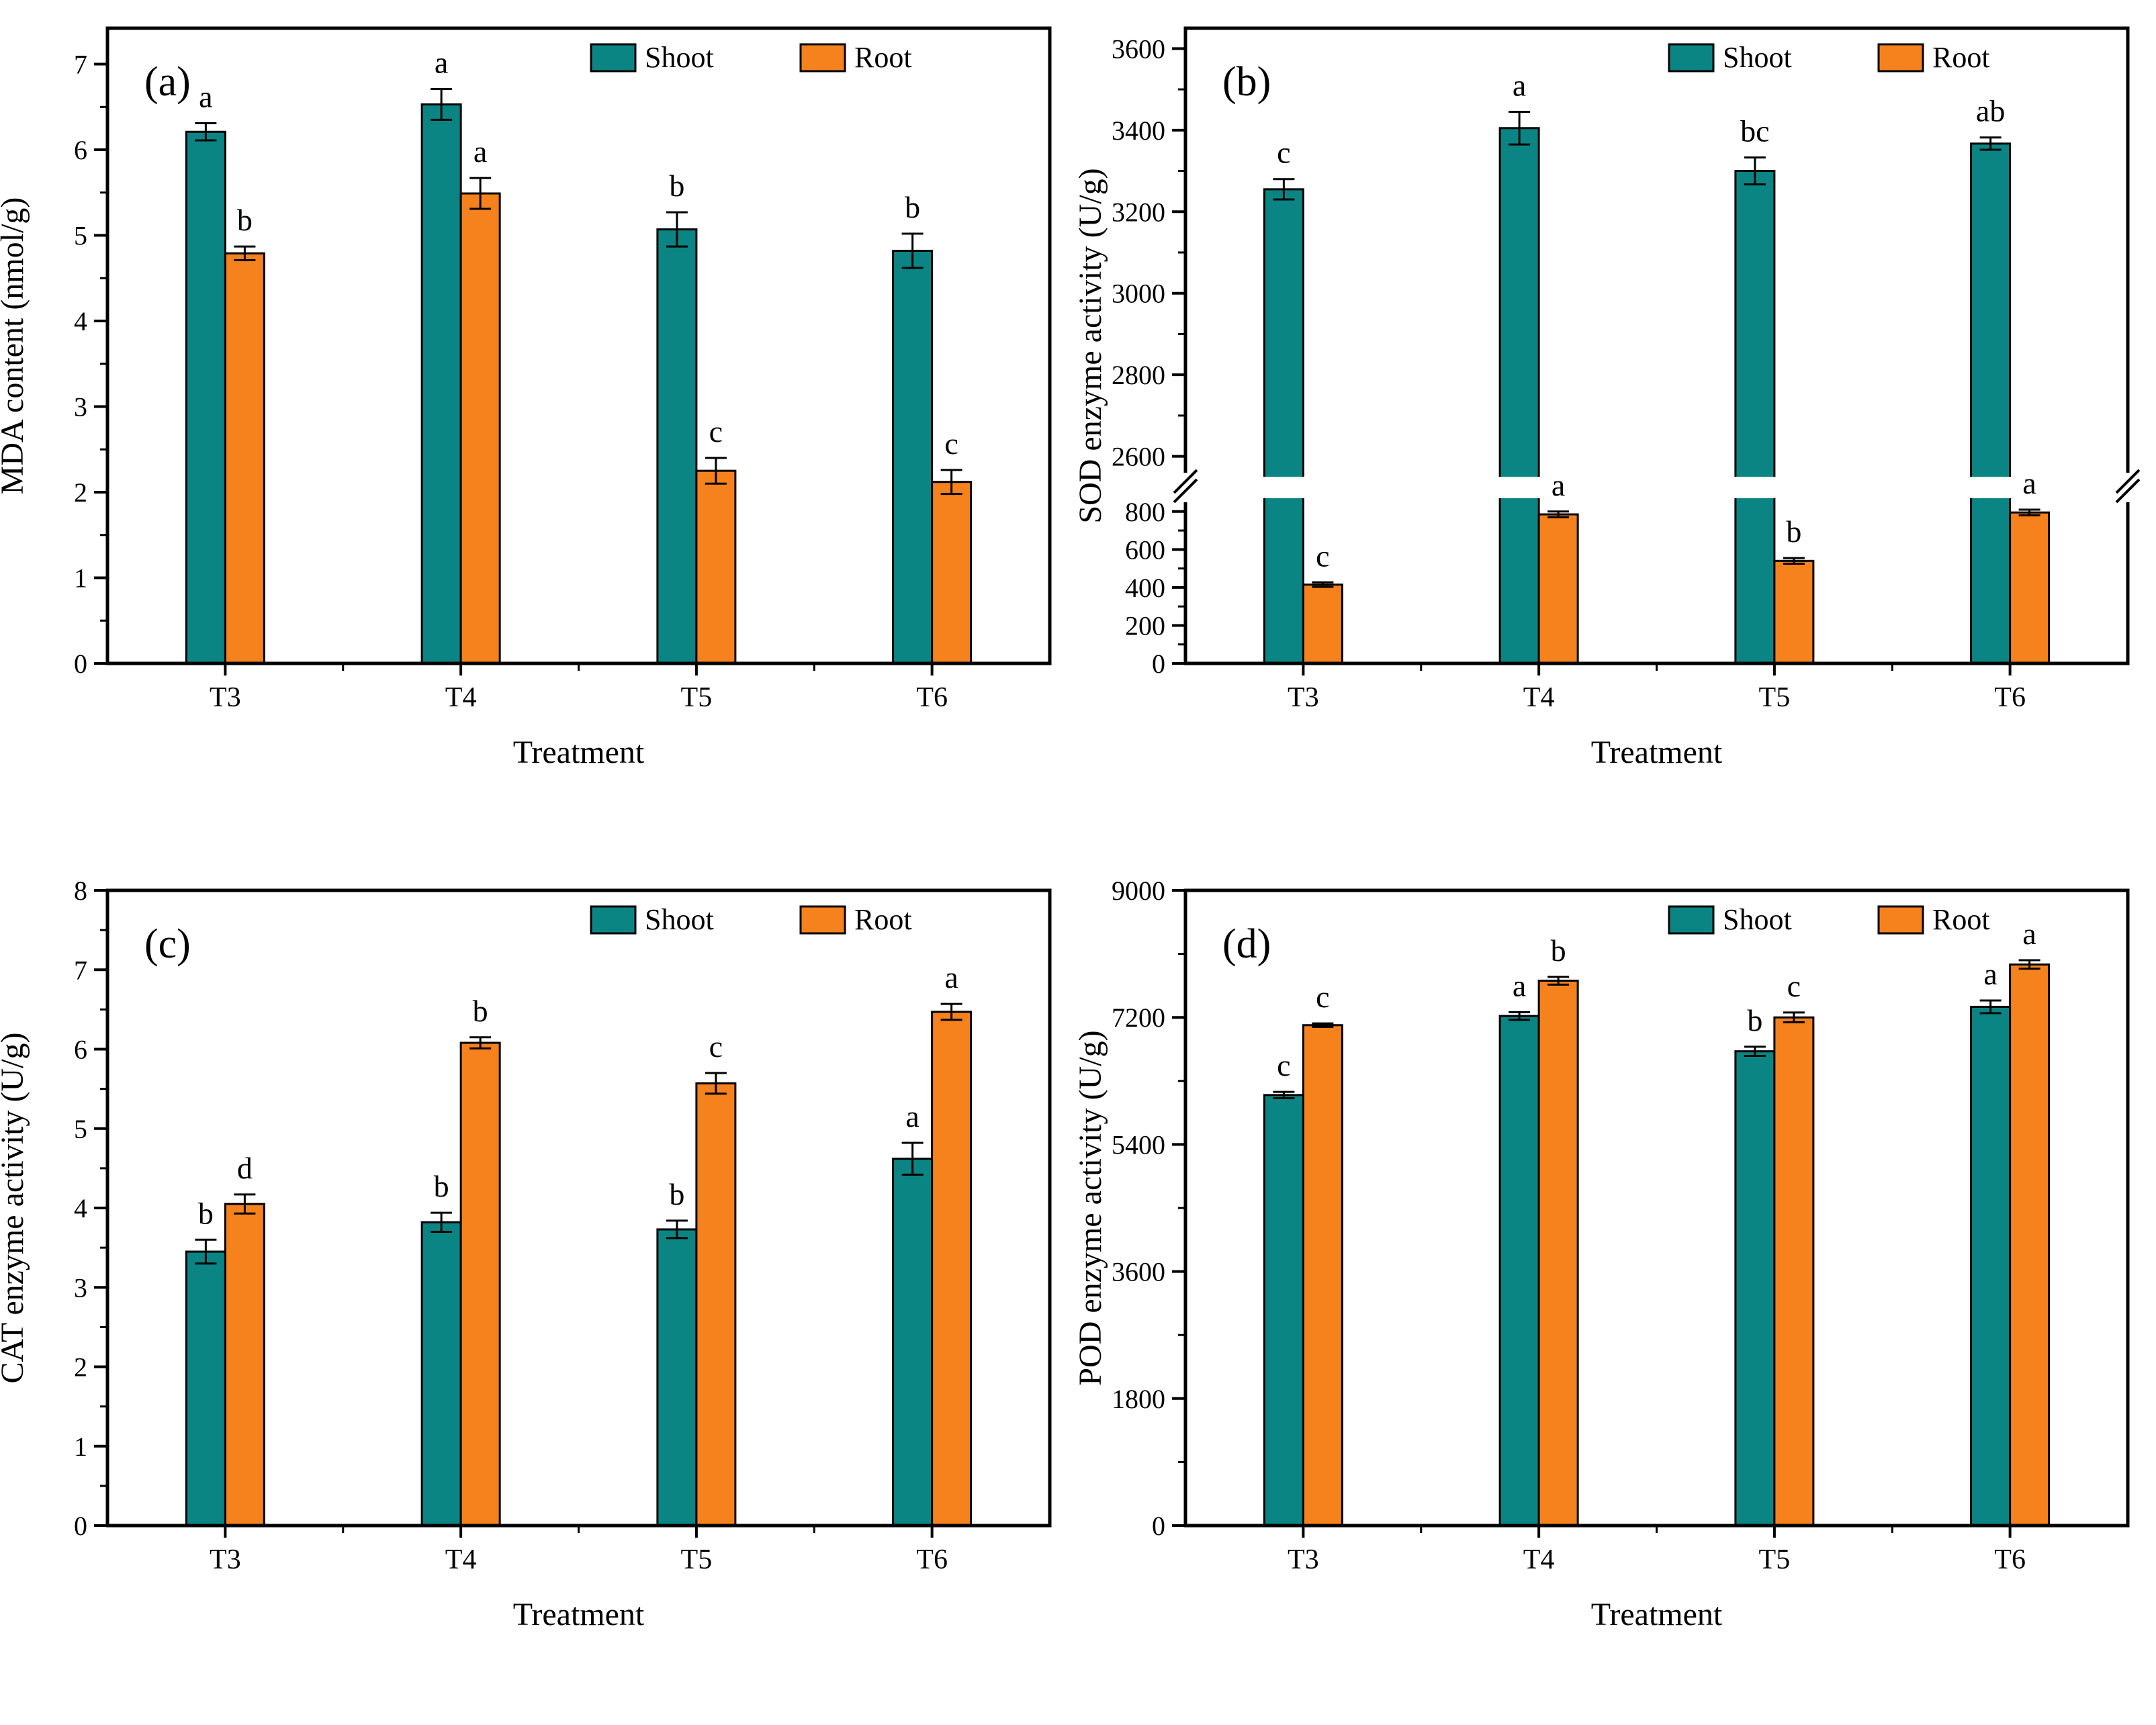 This screenshot has width=2156, height=1725. What do you see at coordinates (1138, 457) in the screenshot?
I see `y-tick-label: 2600` at bounding box center [1138, 457].